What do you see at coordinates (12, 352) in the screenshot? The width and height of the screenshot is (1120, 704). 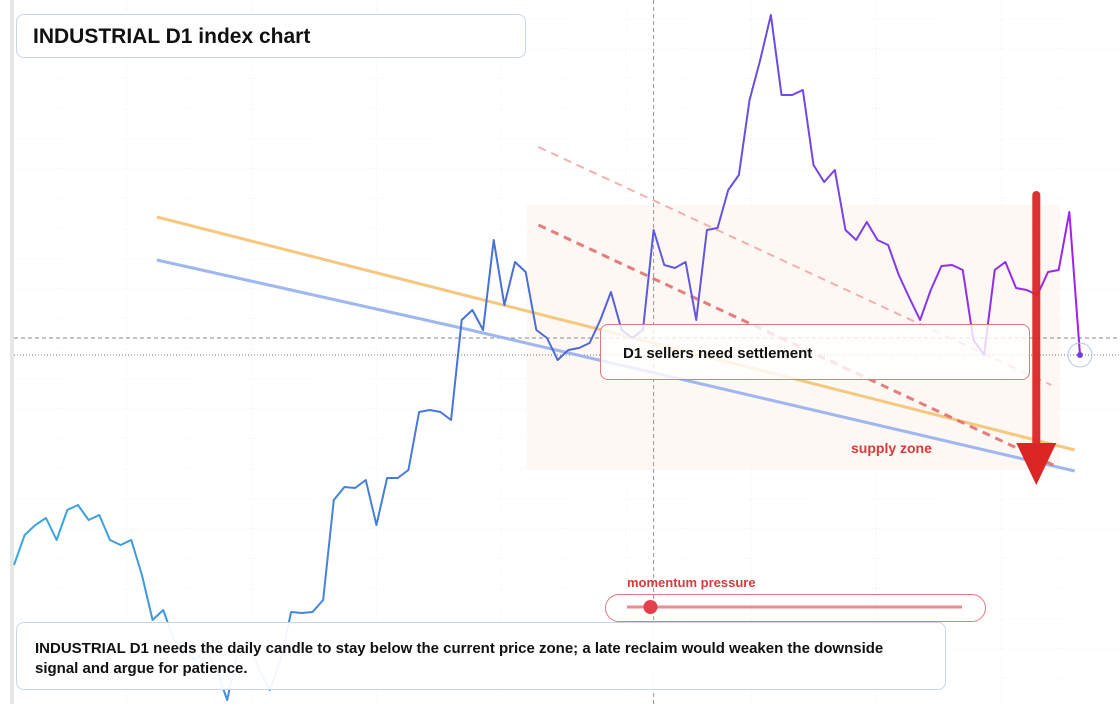 I see `left-edge` at bounding box center [12, 352].